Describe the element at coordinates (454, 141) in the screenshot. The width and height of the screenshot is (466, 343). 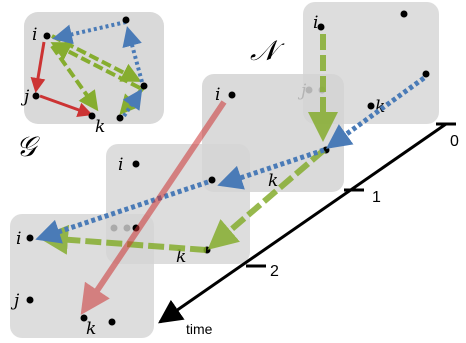
I see `time-tick-0: 0` at that location.